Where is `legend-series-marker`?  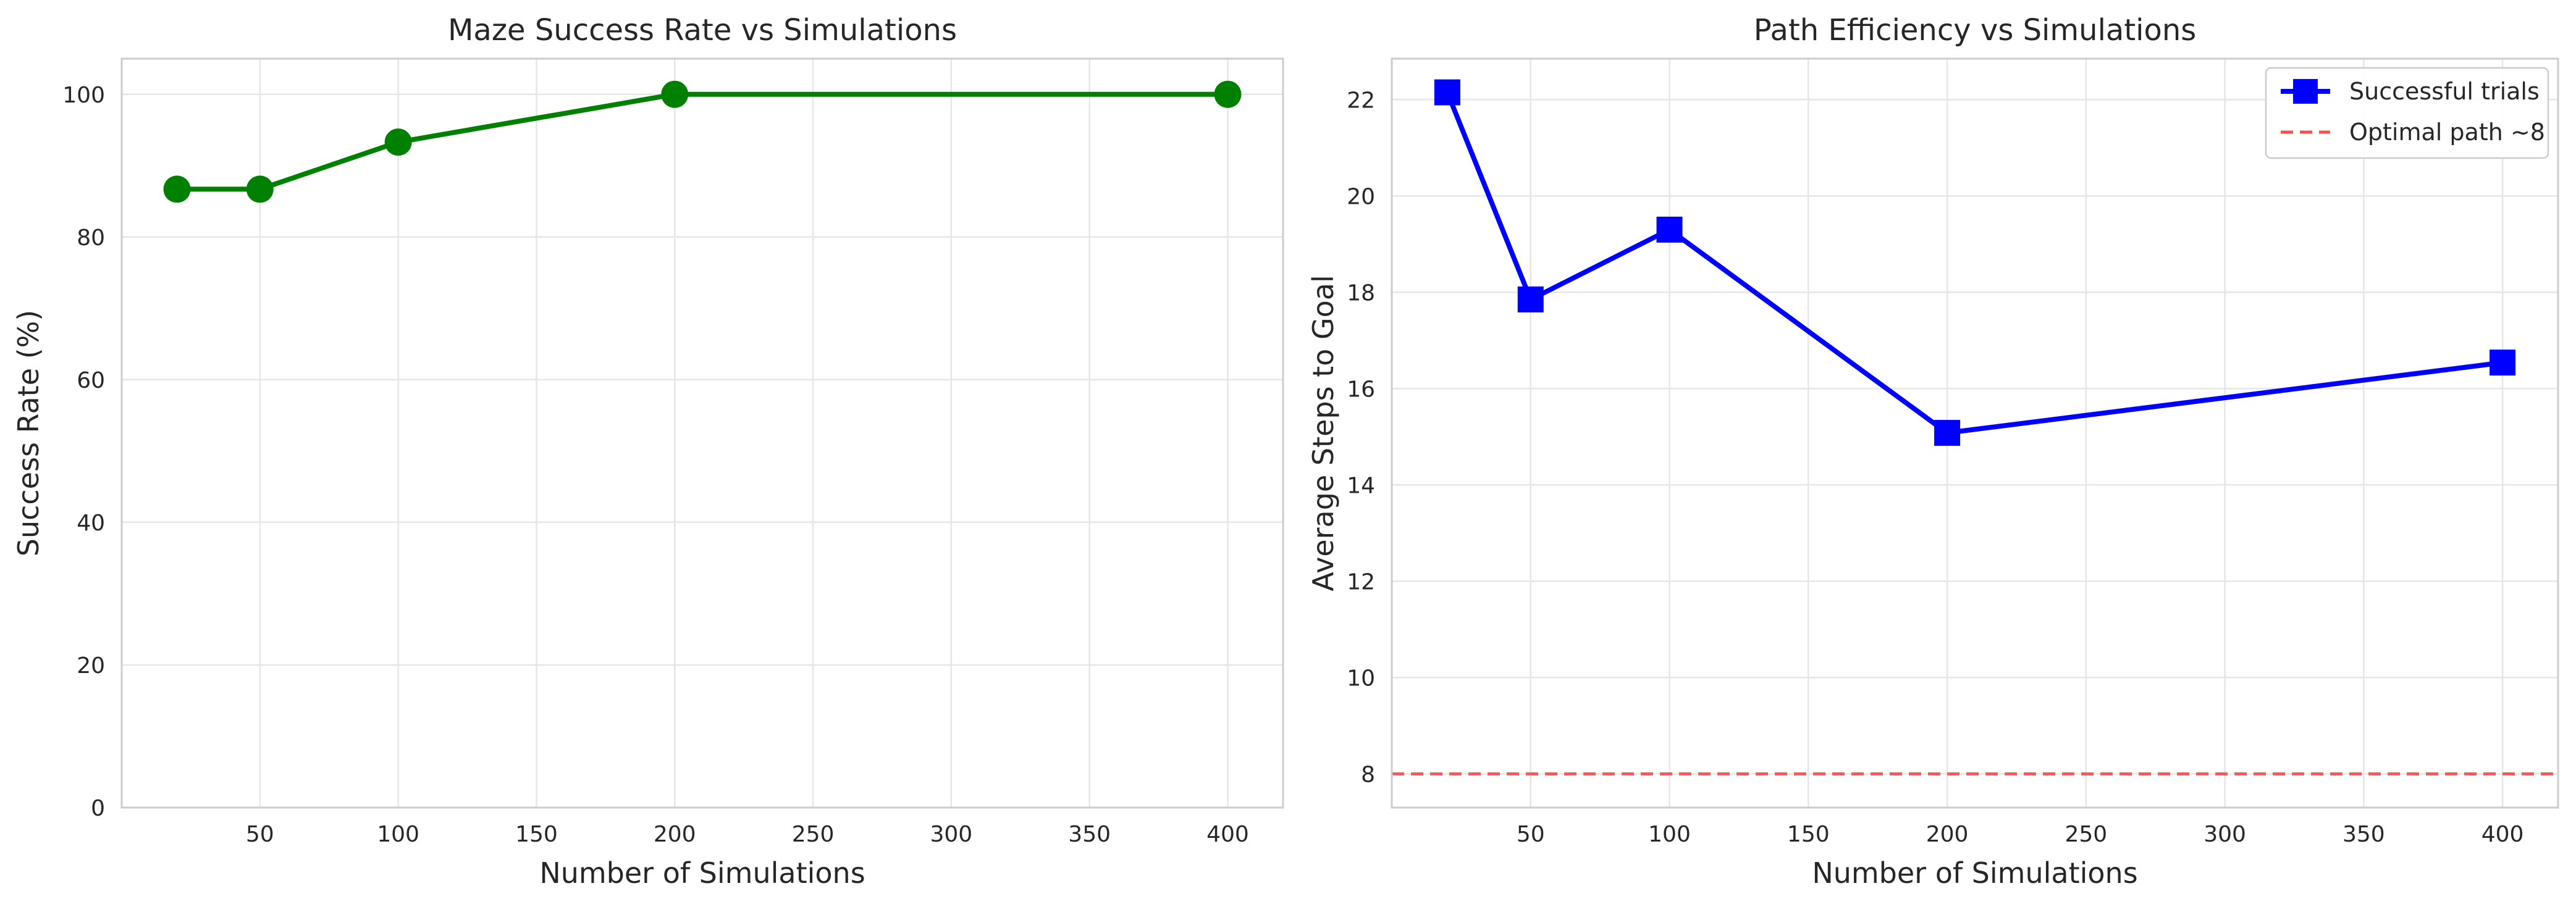
legend-series-marker is located at coordinates (2305, 91).